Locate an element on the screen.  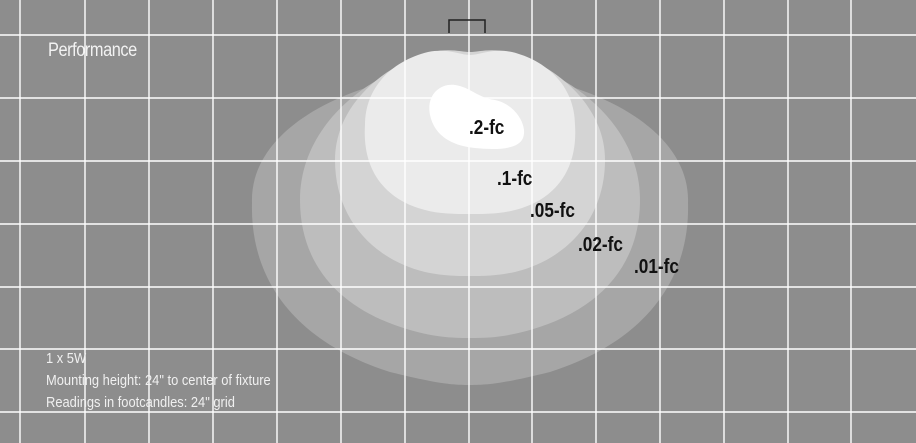
contour-label-0-02-fc: .02-fc is located at coordinates (600, 245).